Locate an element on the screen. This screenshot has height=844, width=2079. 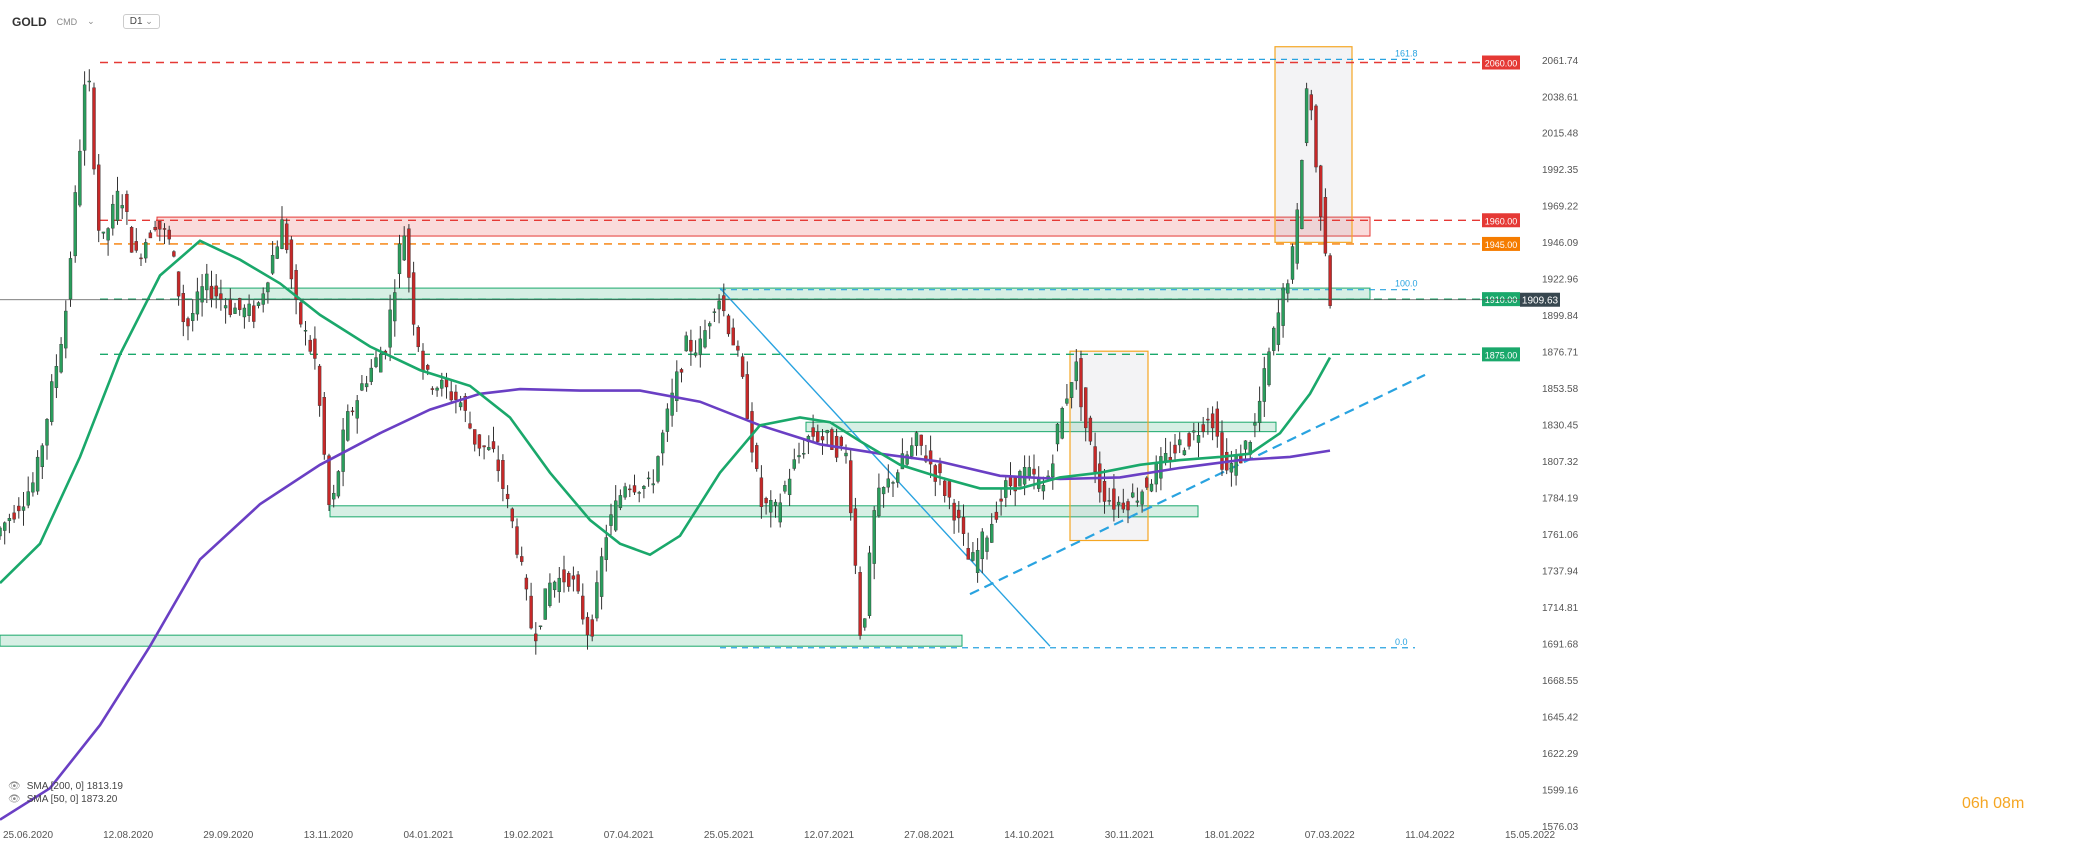
market-label: CMD is located at coordinates (67, 21).